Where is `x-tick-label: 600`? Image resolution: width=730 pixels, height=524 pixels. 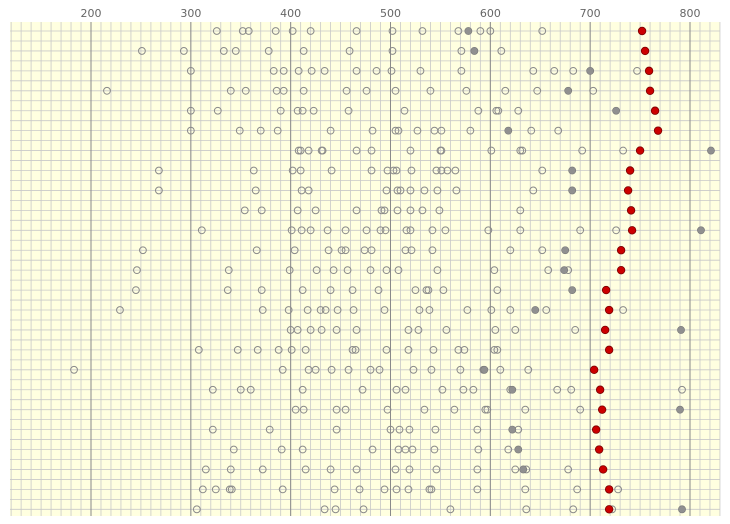
x-tick-label: 600 is located at coordinates (490, 13).